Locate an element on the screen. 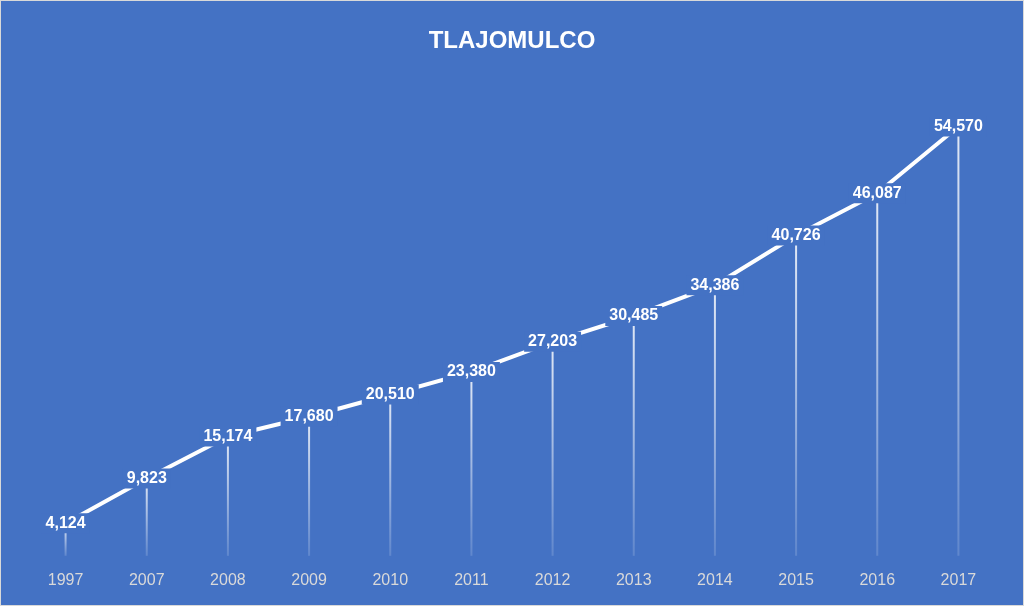 Image resolution: width=1024 pixels, height=606 pixels. data-label: 30,485 is located at coordinates (634, 315).